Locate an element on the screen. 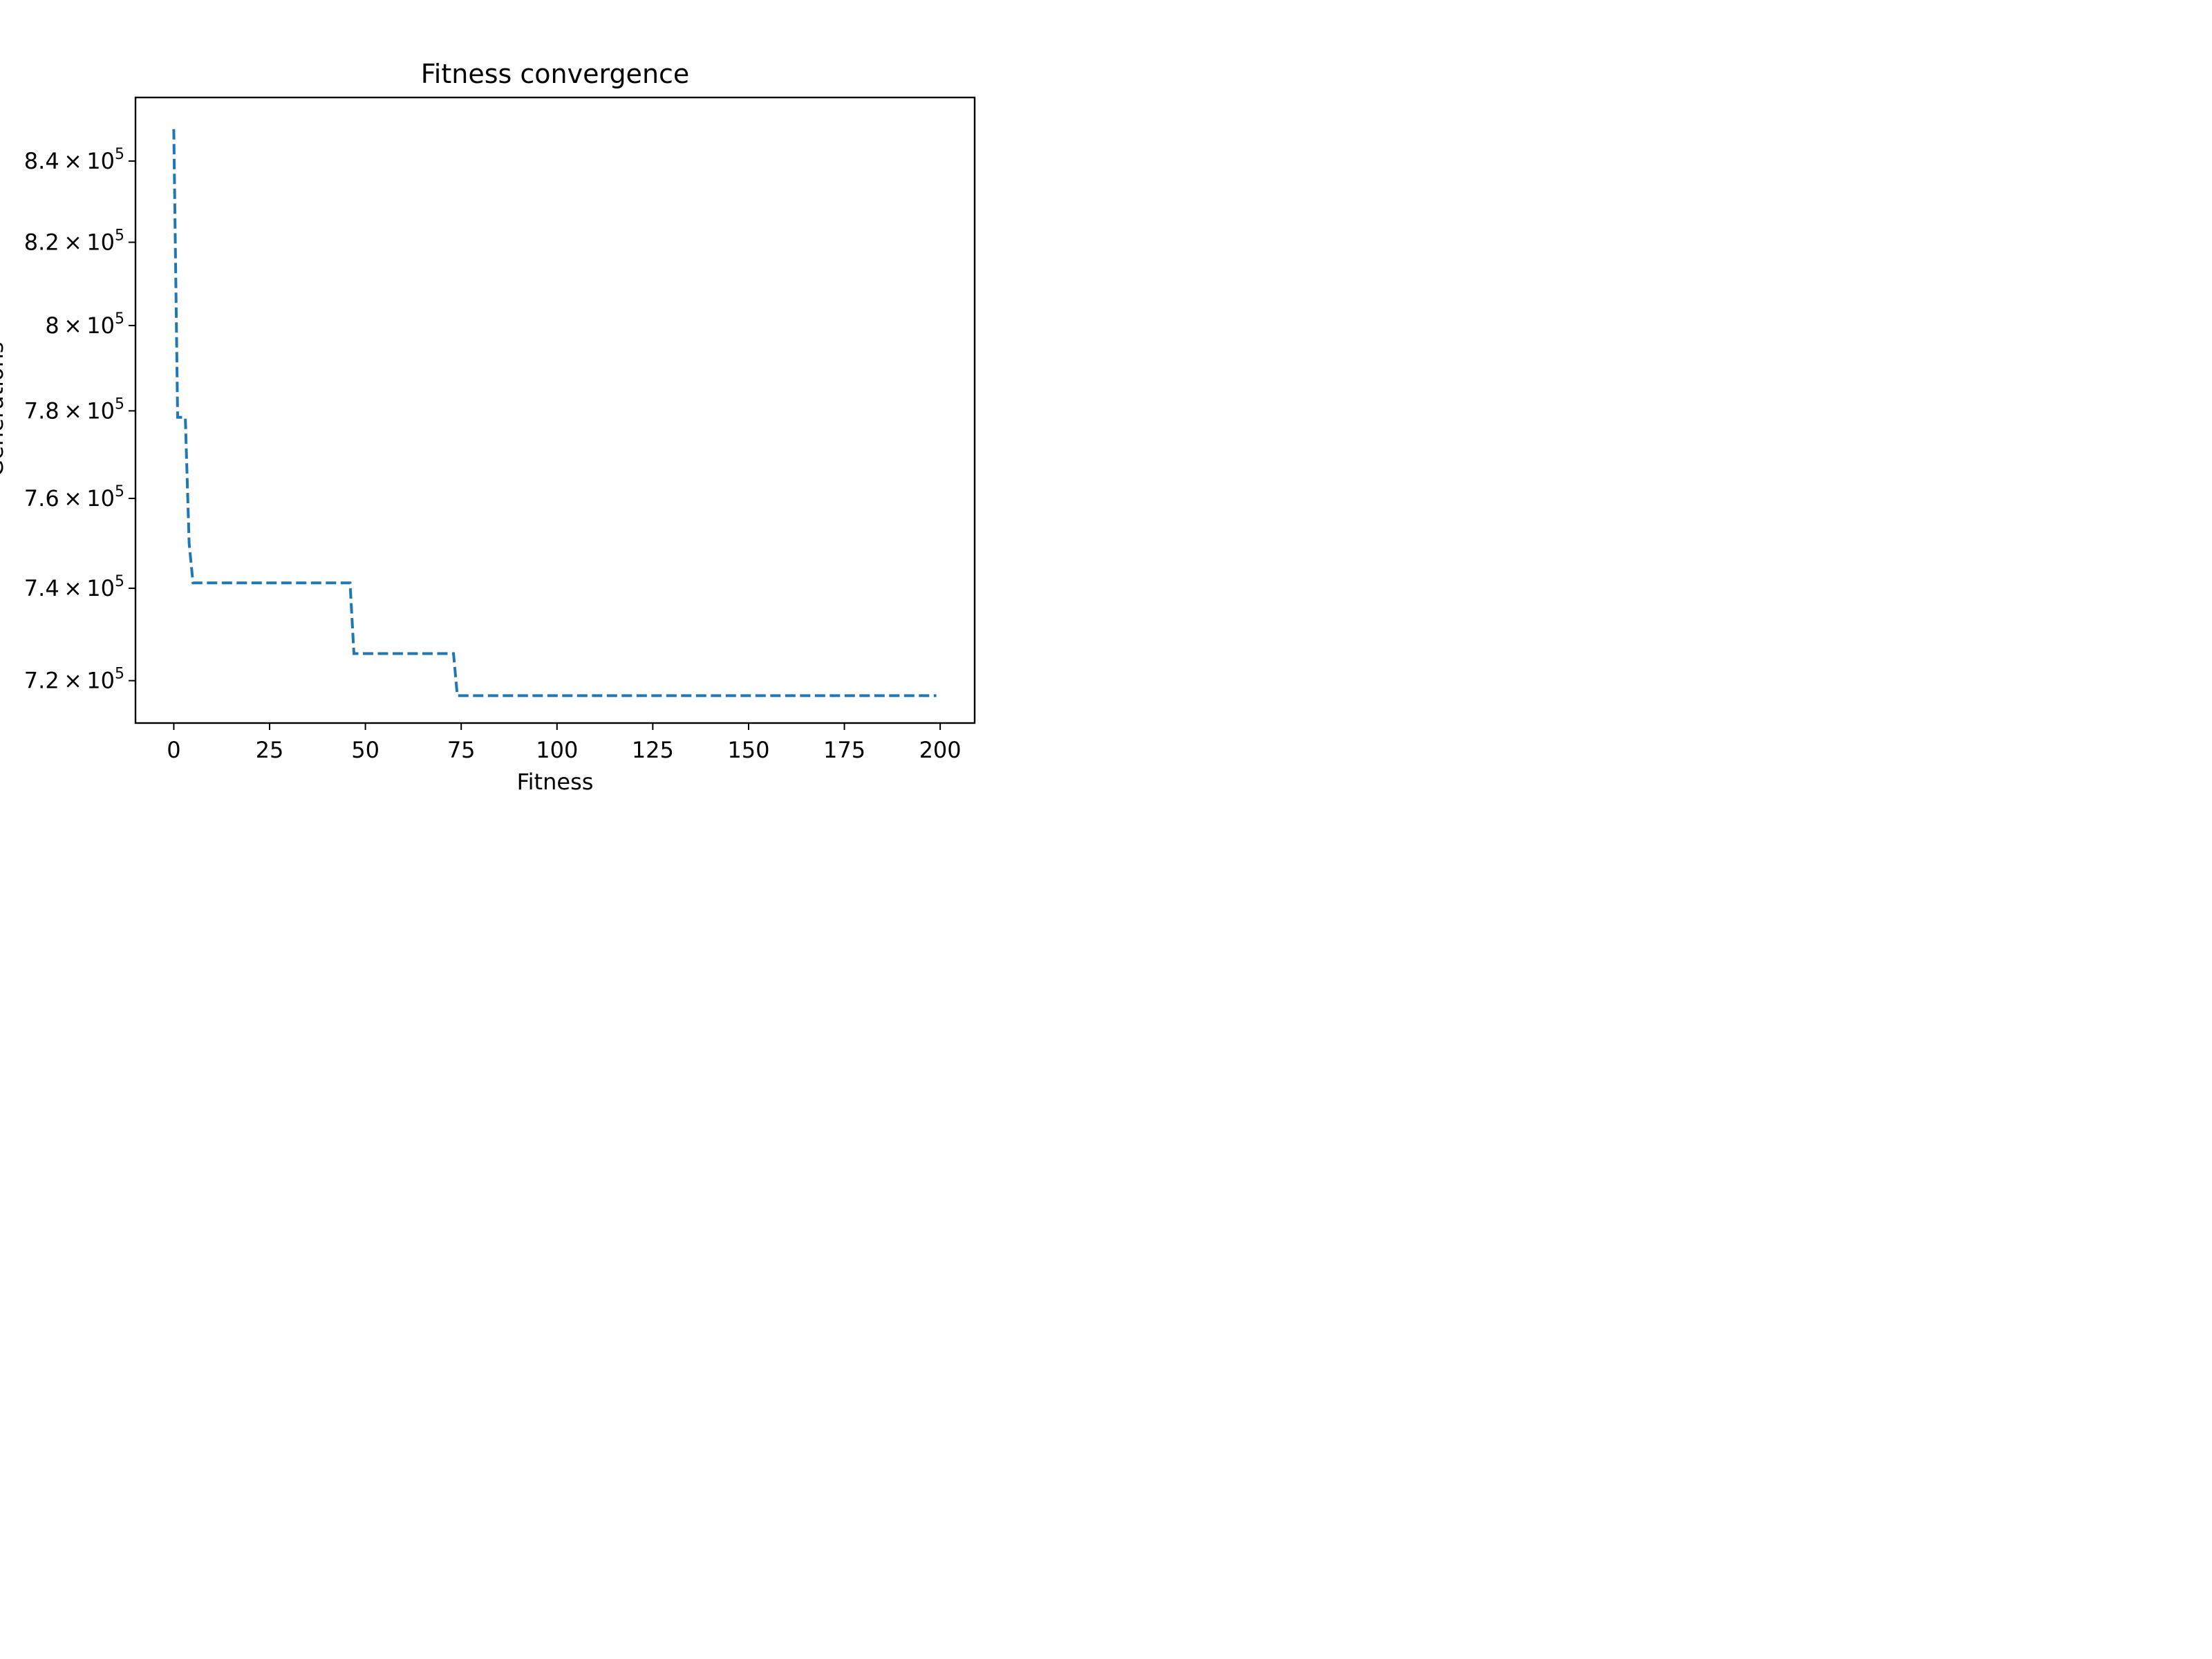 The image size is (2212, 1659). x-axis-ticks: 0 25 50 75 100 125 150 175 200 is located at coordinates (564, 743).